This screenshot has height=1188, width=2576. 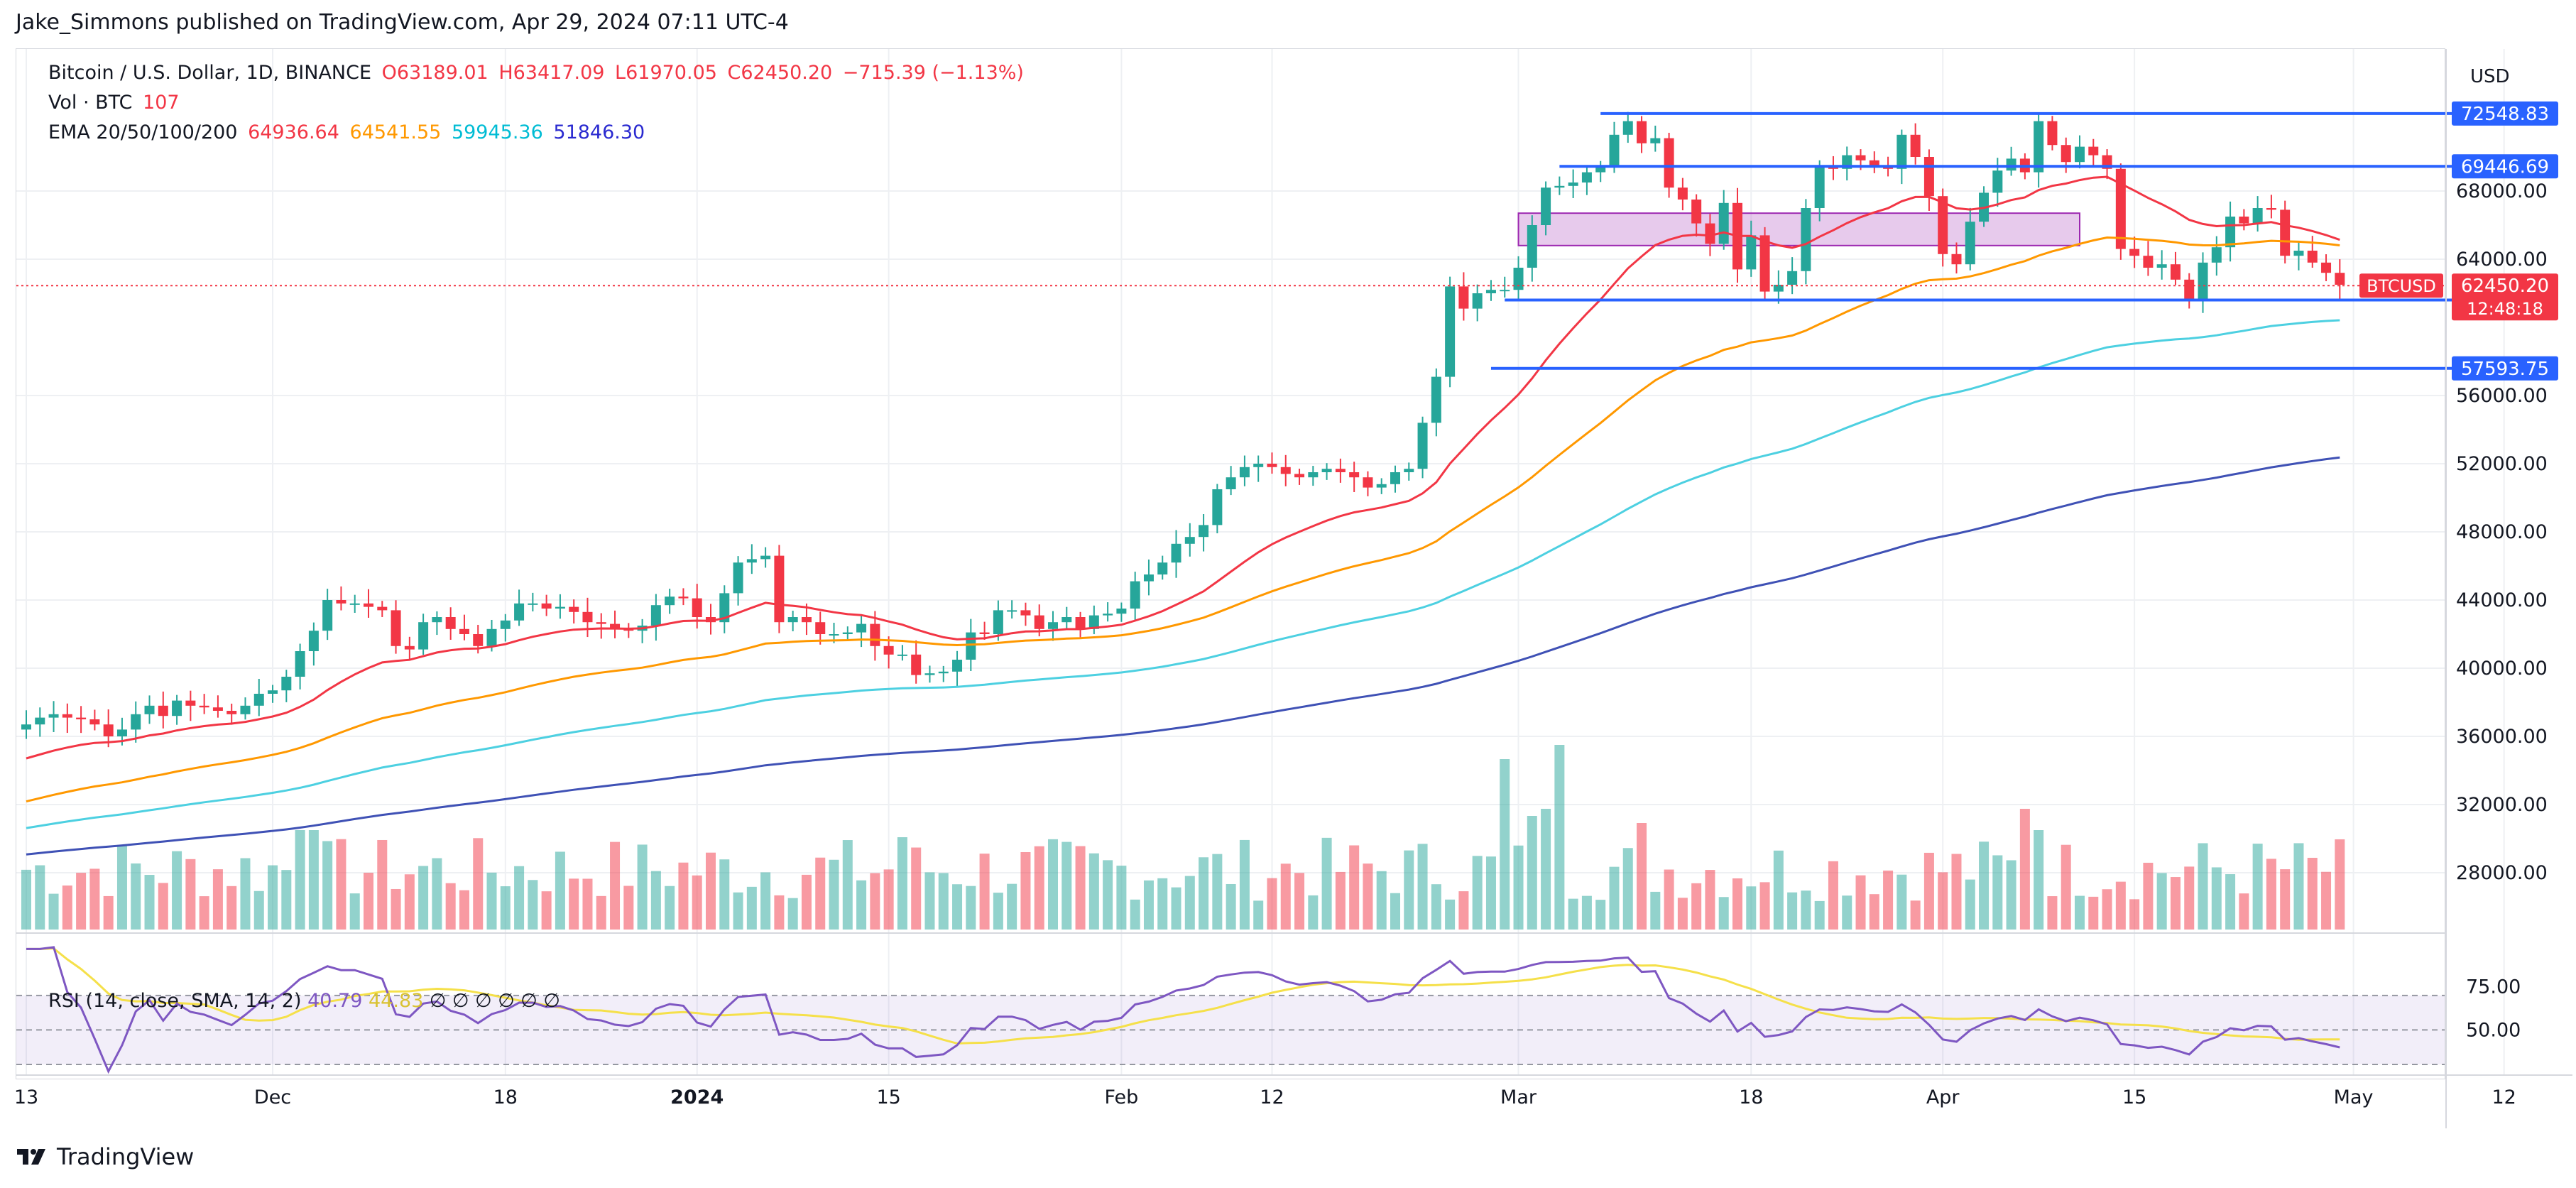 What do you see at coordinates (599, 132) in the screenshot?
I see `ema200-value: 51846.30` at bounding box center [599, 132].